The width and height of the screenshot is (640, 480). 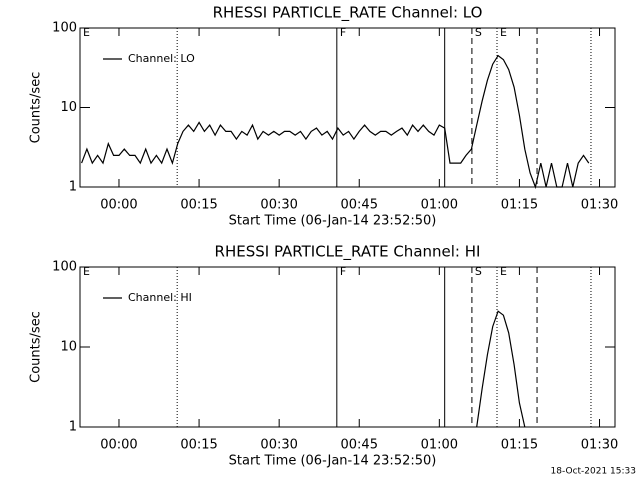 I want to click on legend-label: Channel: LO, so click(x=161, y=58).